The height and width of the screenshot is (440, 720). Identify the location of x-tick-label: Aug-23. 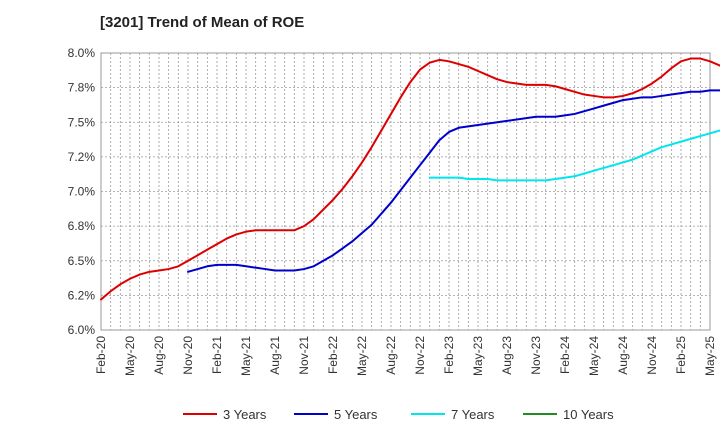
(507, 355).